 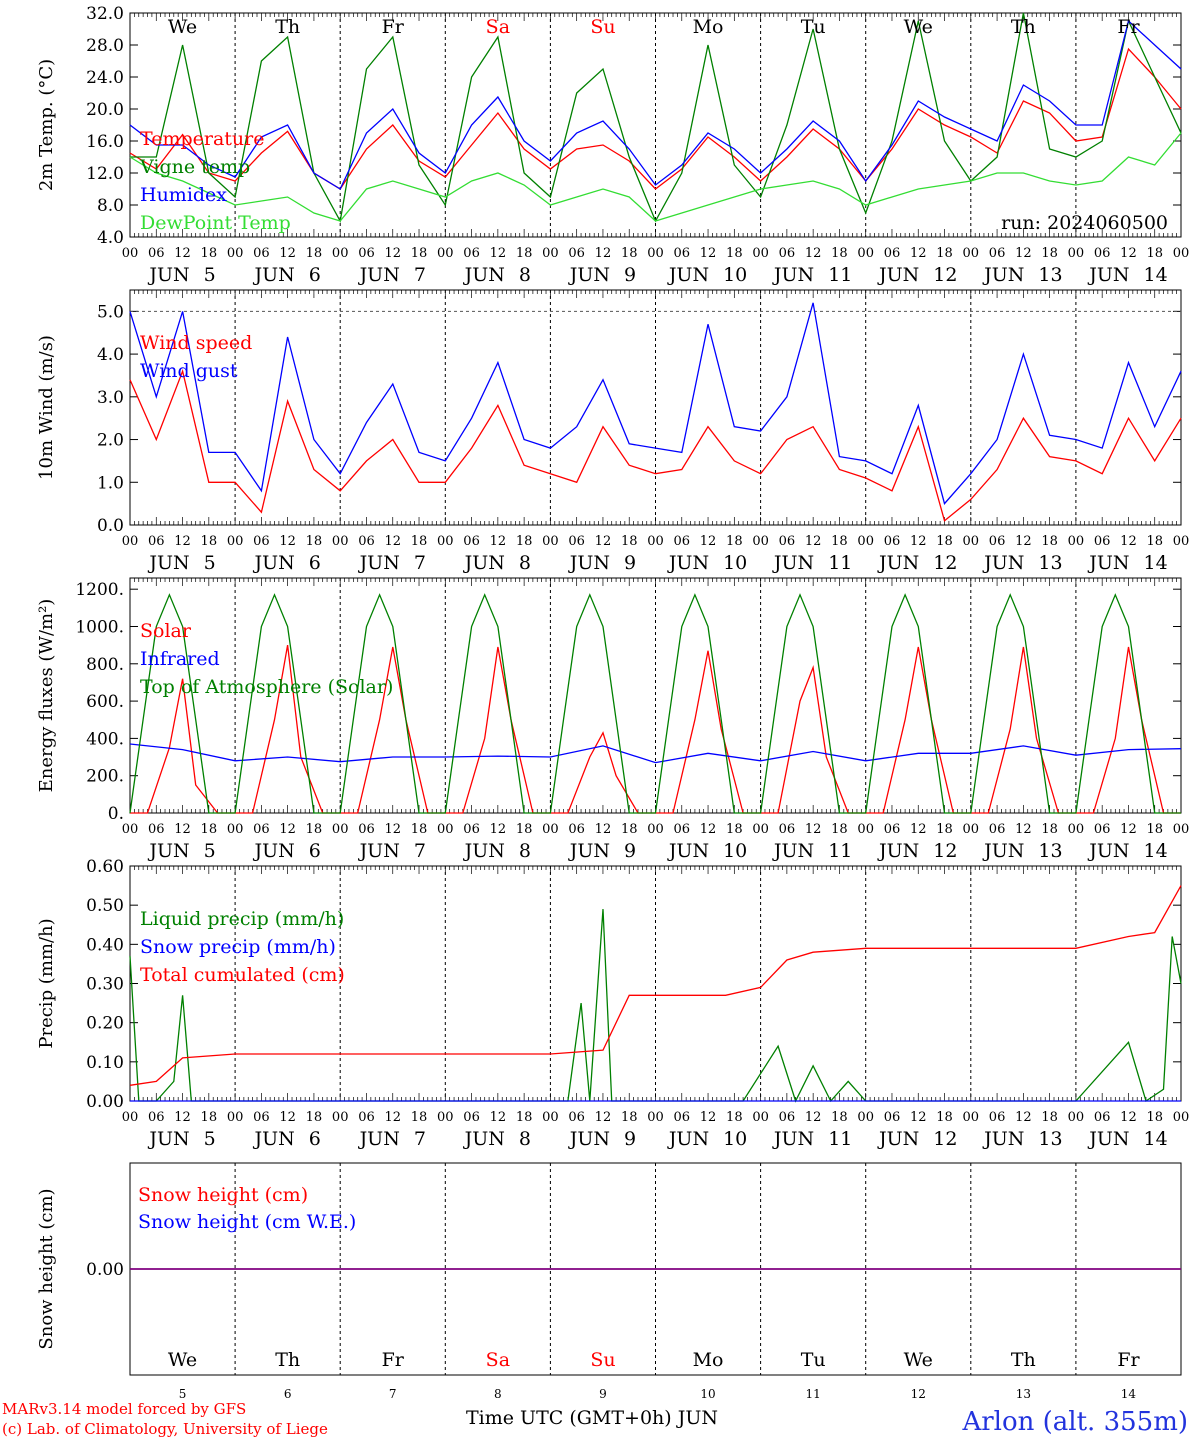 What do you see at coordinates (110, 238) in the screenshot?
I see `y-tick-label: 4.0` at bounding box center [110, 238].